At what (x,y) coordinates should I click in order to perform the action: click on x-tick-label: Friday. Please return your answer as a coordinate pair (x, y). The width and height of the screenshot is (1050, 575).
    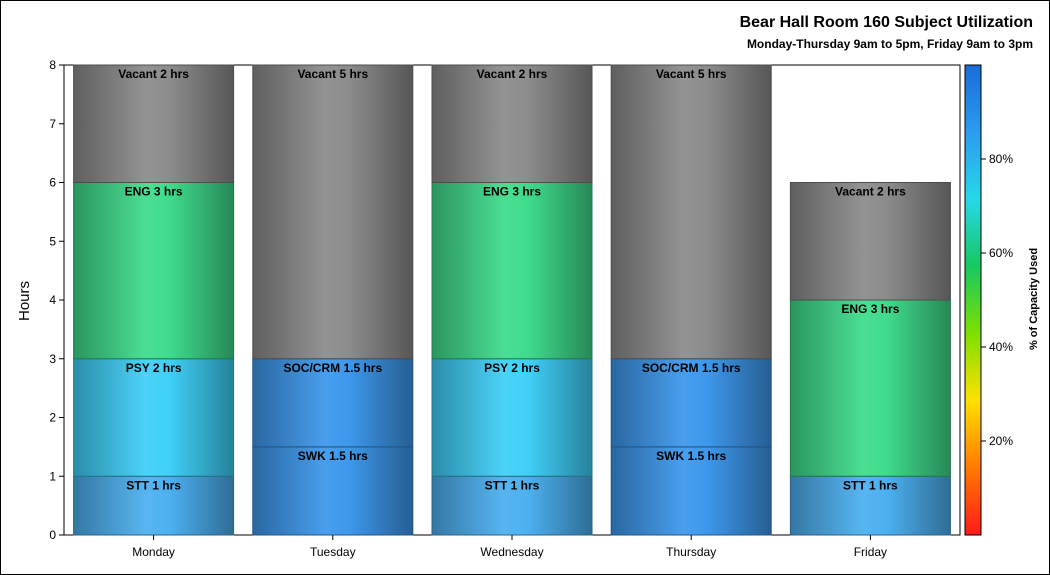
    Looking at the image, I should click on (870, 552).